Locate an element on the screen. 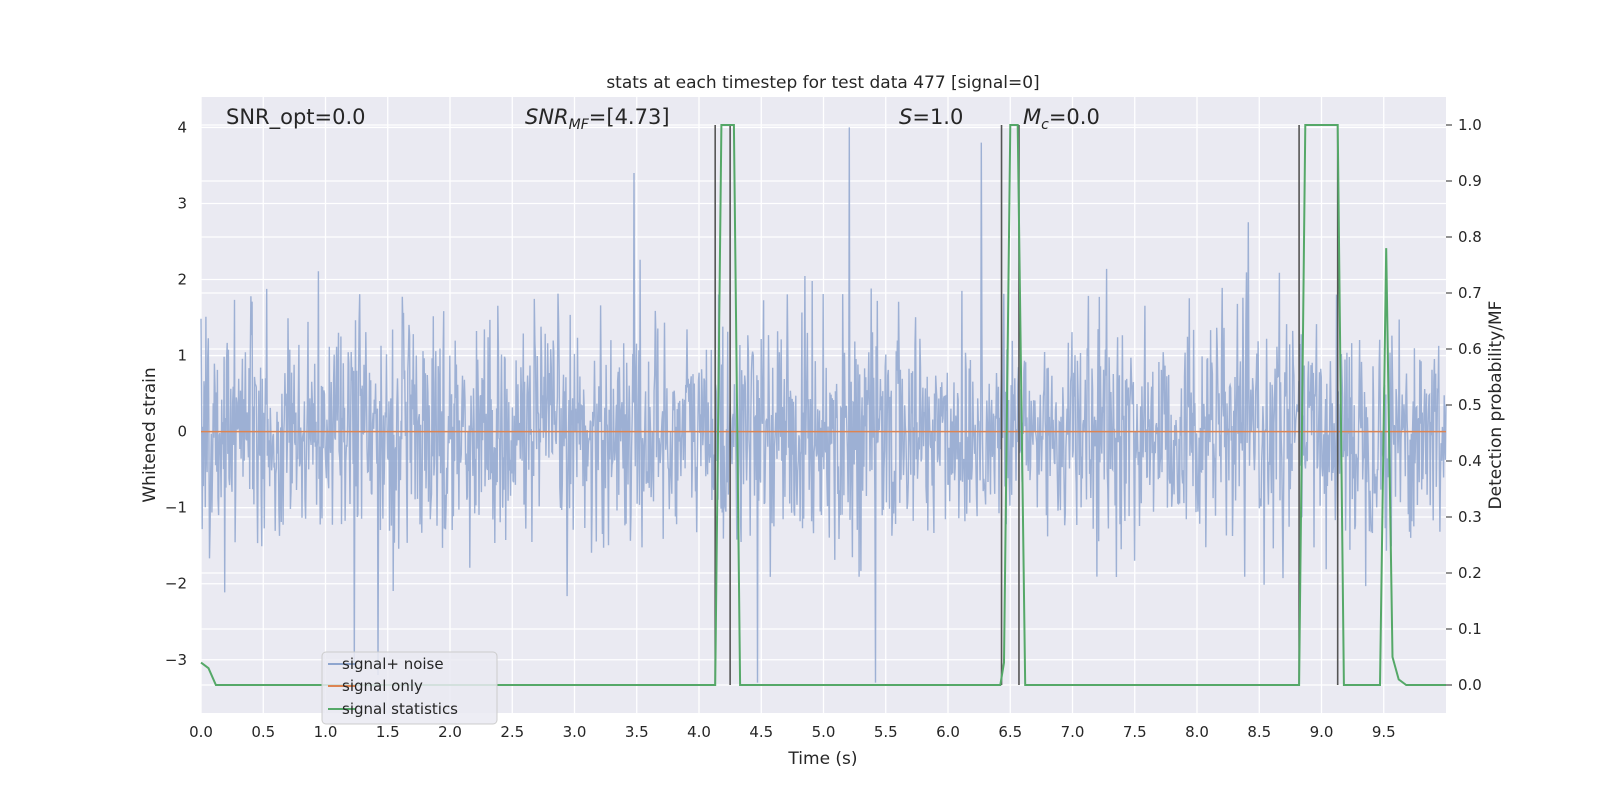  x-tick-label: 6.0 is located at coordinates (948, 732).